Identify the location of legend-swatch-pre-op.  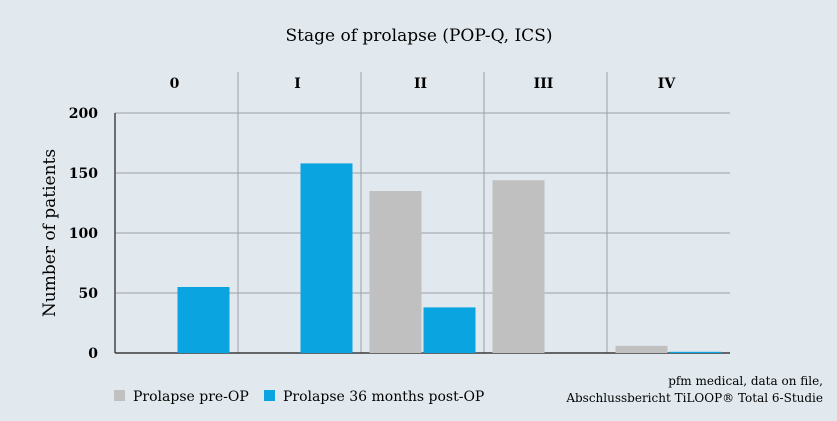
(119, 395).